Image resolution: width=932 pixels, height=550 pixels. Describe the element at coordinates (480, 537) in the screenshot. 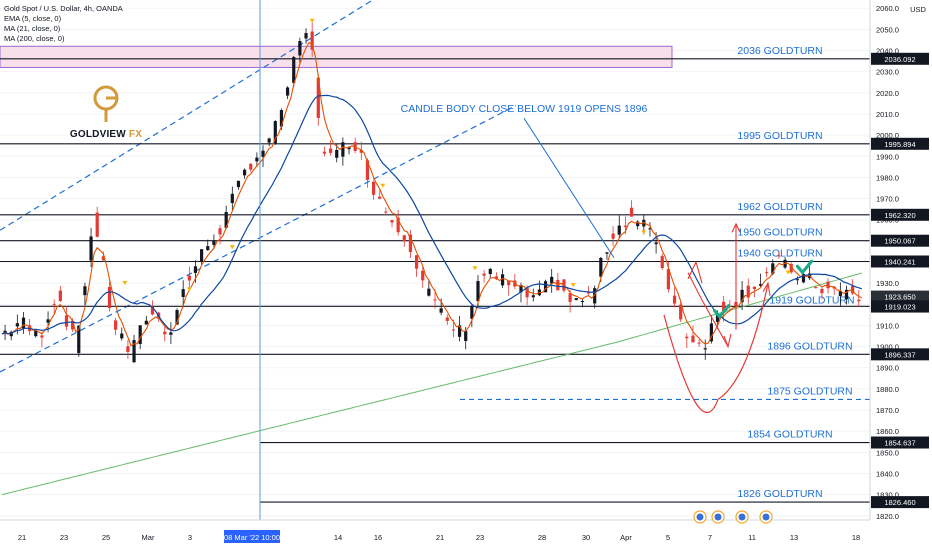

I see `x-tick-label: 23` at that location.